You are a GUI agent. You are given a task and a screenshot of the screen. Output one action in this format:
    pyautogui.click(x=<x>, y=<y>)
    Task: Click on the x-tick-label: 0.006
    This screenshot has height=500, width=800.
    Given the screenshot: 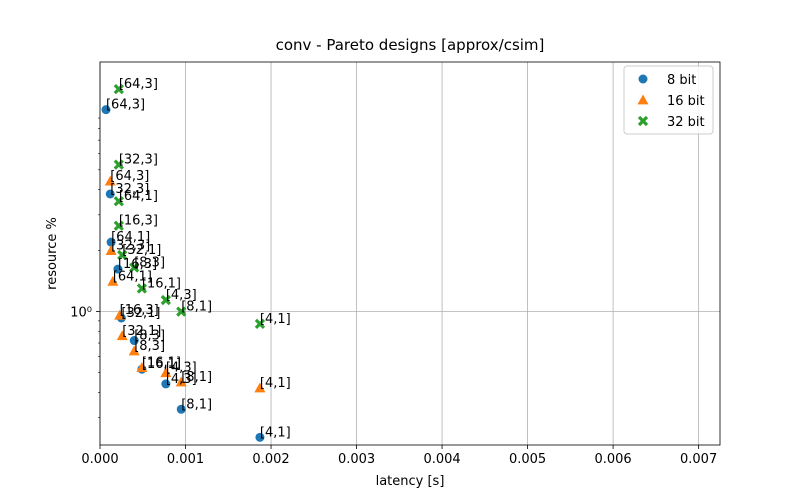 What is the action you would take?
    pyautogui.click(x=612, y=459)
    